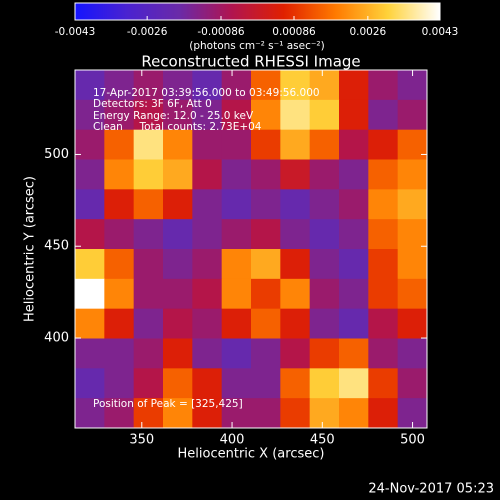 This screenshot has height=500, width=500. Describe the element at coordinates (75, 32) in the screenshot. I see `colorbar-tick-label: -0.0043` at that location.